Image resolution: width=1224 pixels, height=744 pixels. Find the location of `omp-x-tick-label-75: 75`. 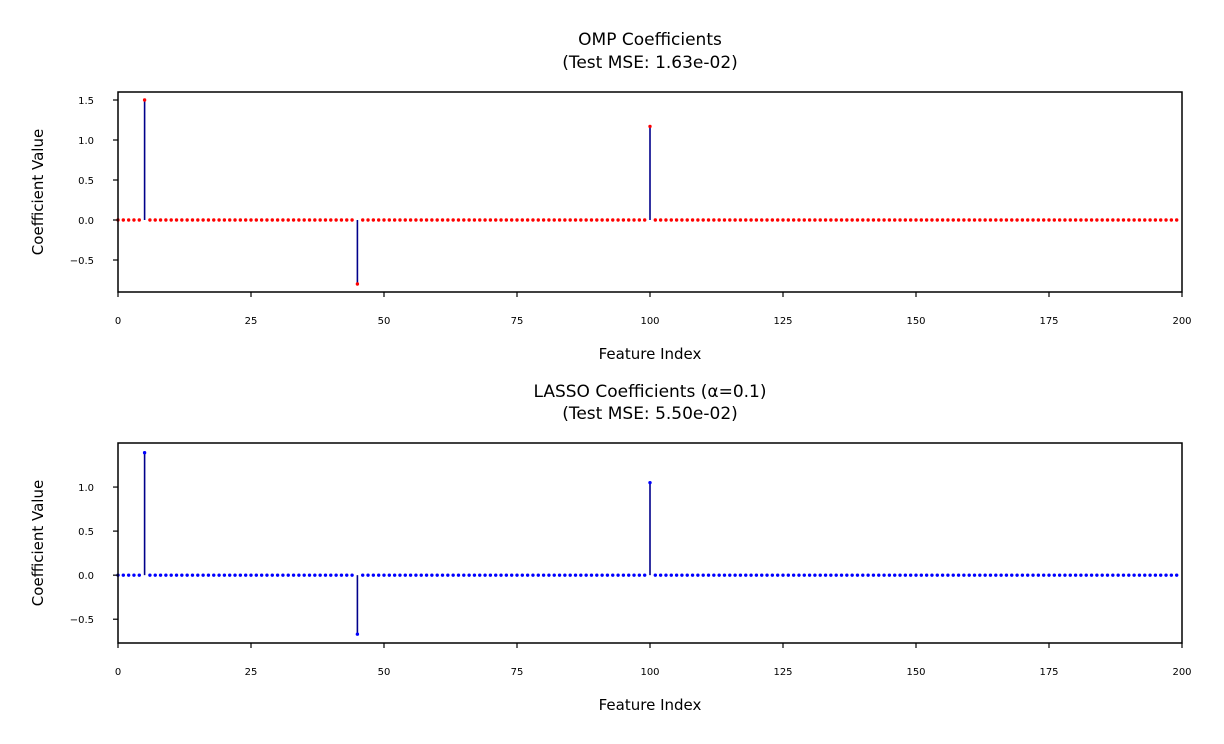

omp-x-tick-label-75: 75 is located at coordinates (517, 321).